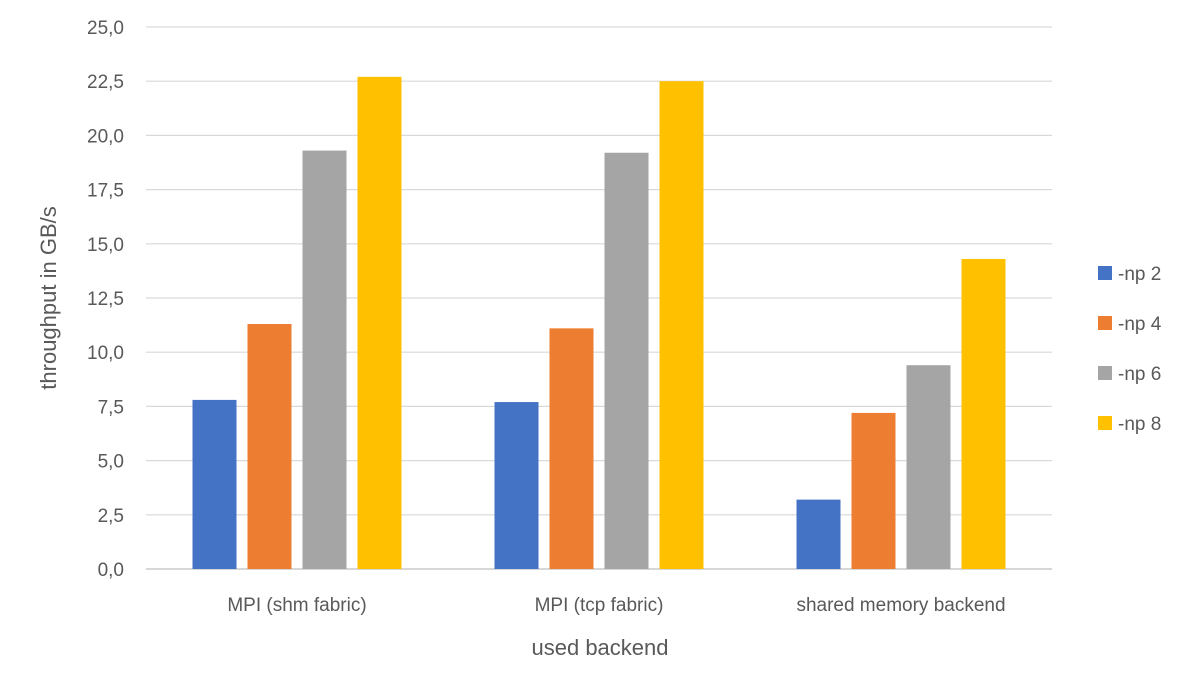 This screenshot has height=673, width=1196. What do you see at coordinates (1139, 374) in the screenshot?
I see `legend-label: -np 6` at bounding box center [1139, 374].